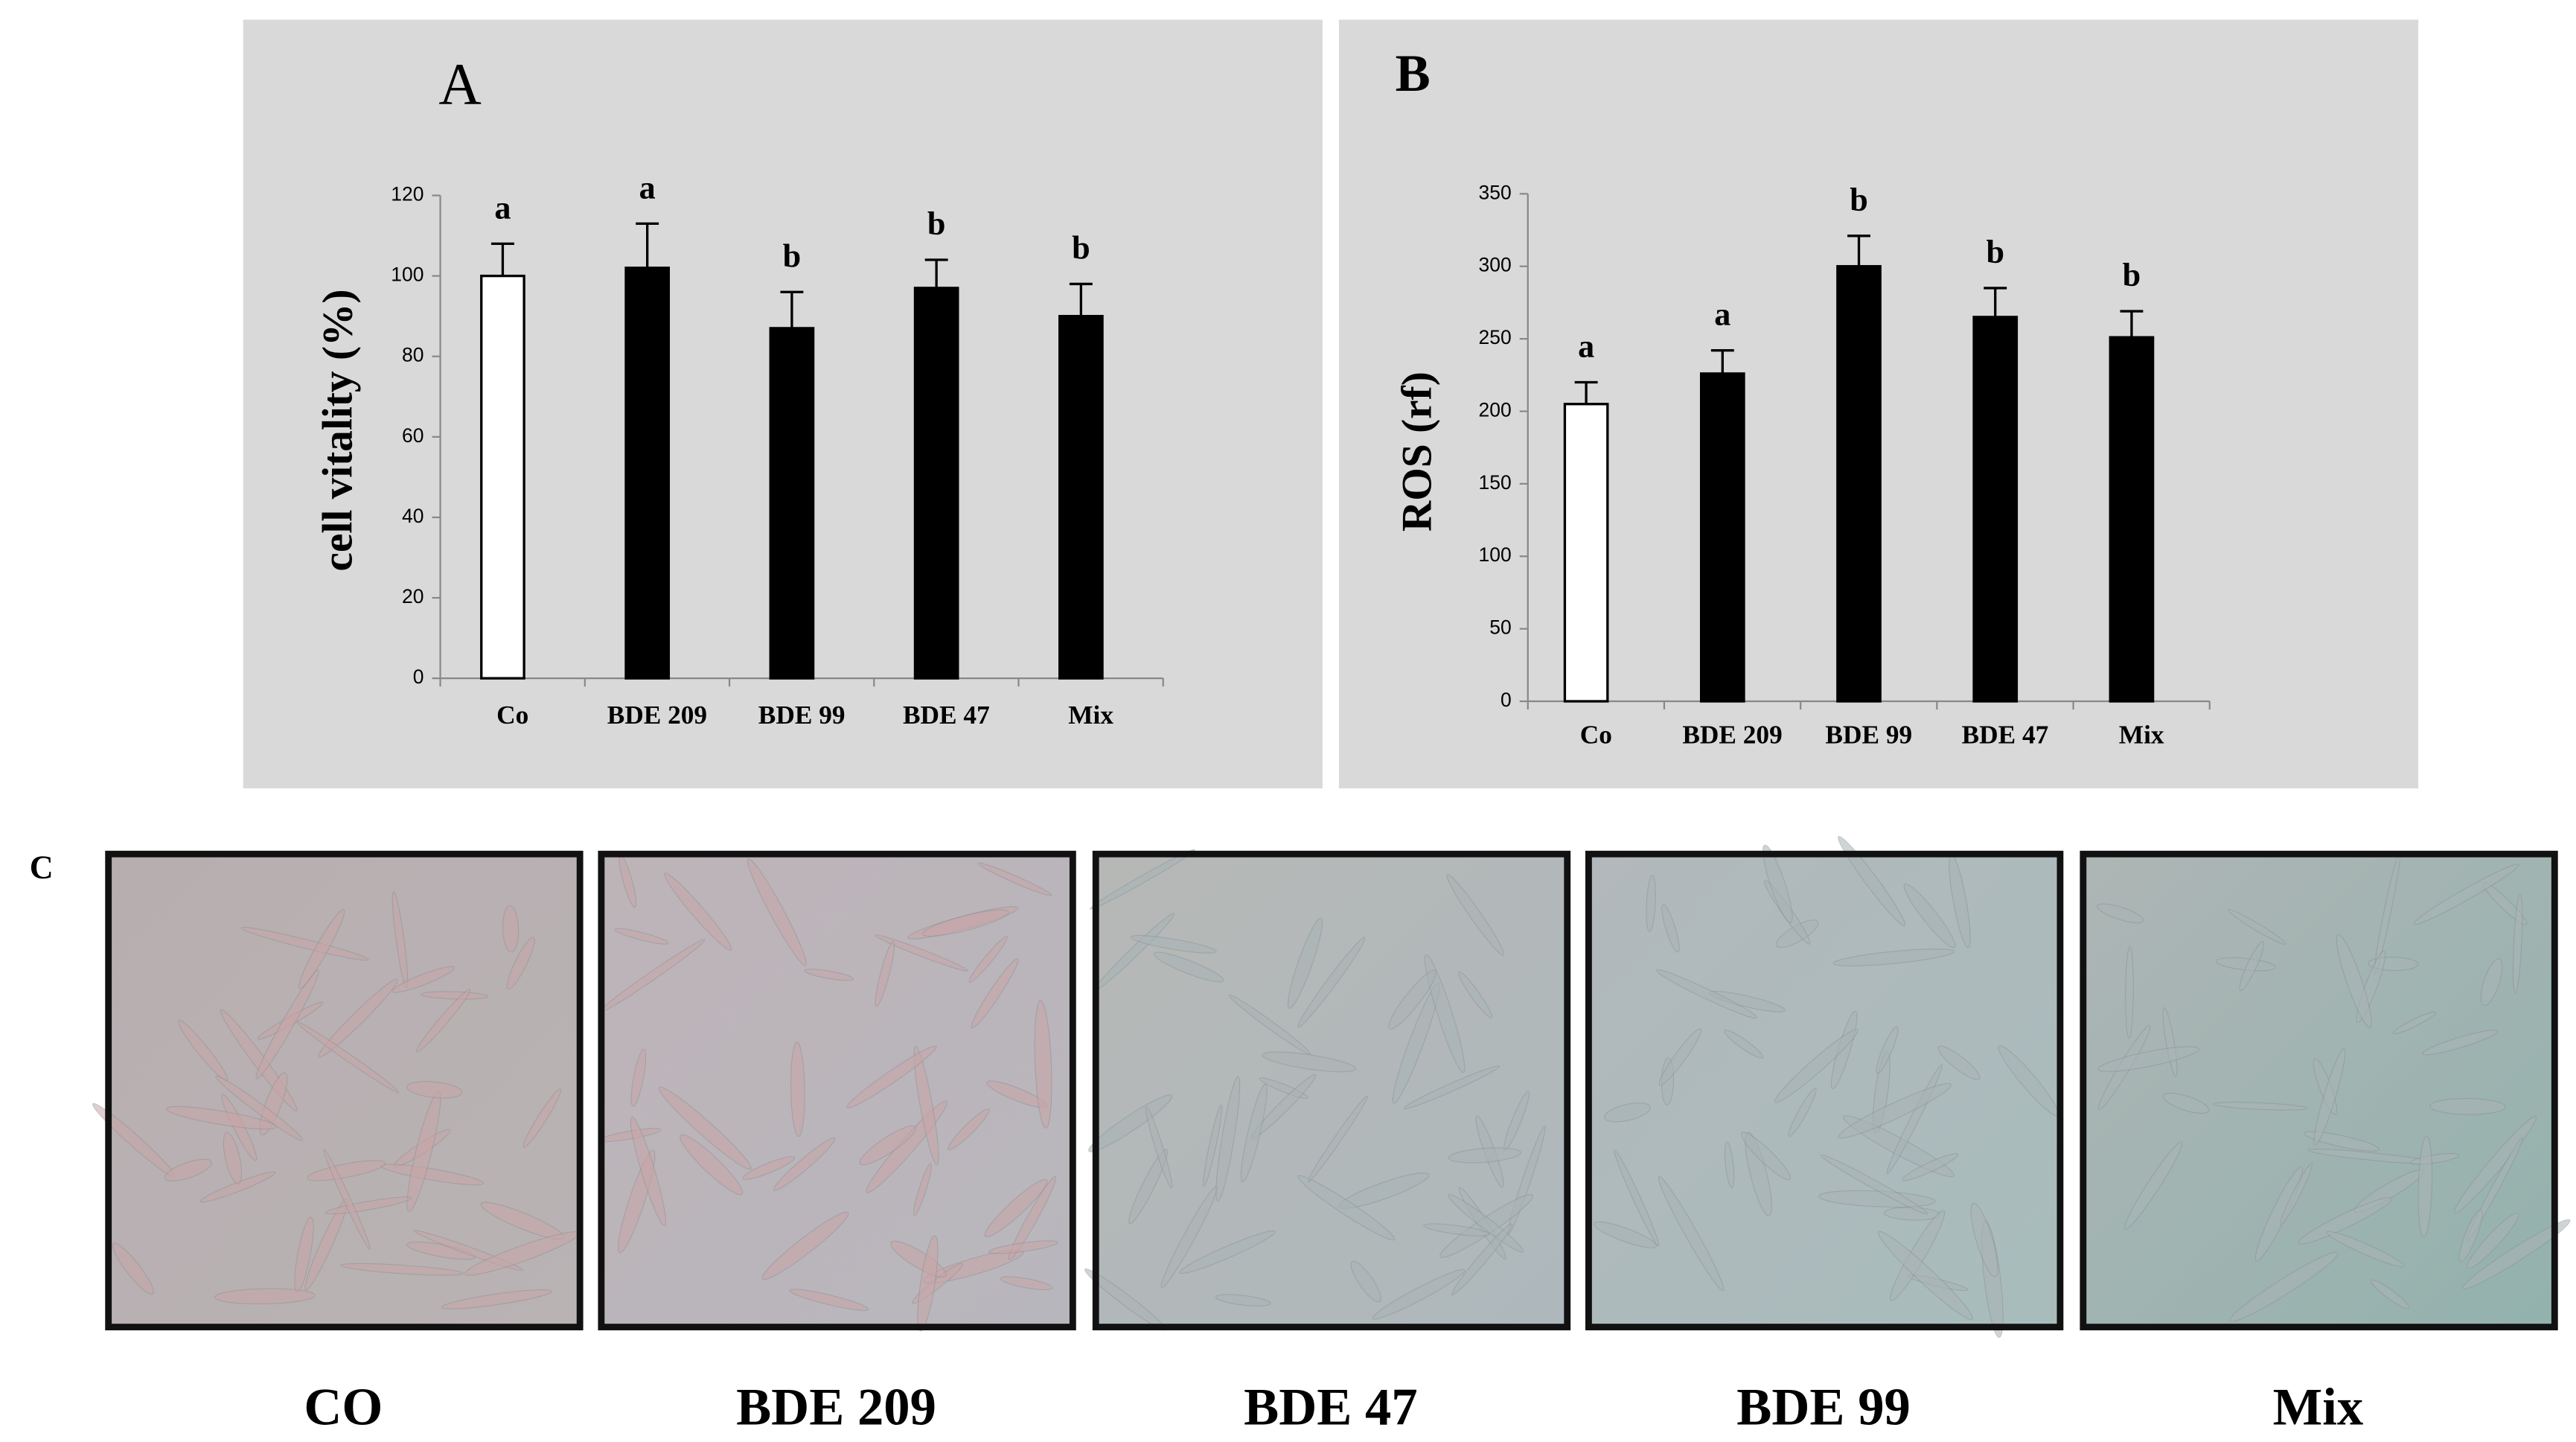 The height and width of the screenshot is (1442, 2576). What do you see at coordinates (459, 85) in the screenshot?
I see `panel-title: A` at bounding box center [459, 85].